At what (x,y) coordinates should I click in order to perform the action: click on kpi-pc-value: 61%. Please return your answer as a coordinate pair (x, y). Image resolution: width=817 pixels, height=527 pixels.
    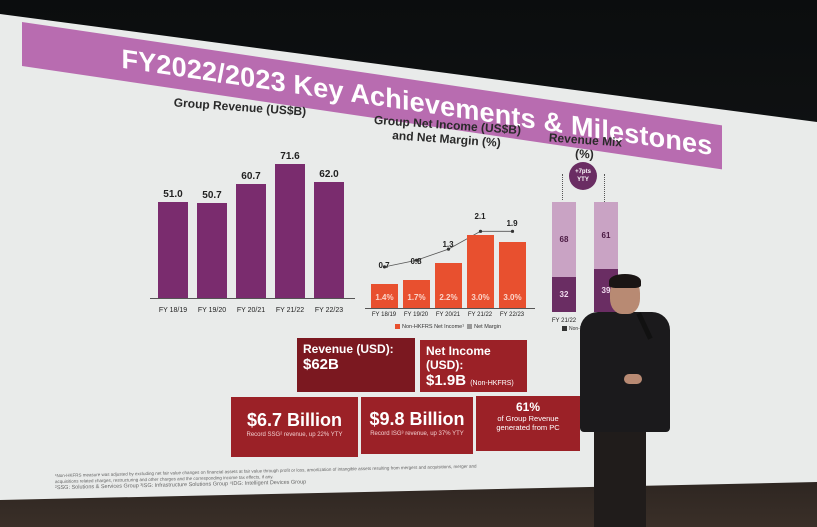
    Looking at the image, I should click on (528, 407).